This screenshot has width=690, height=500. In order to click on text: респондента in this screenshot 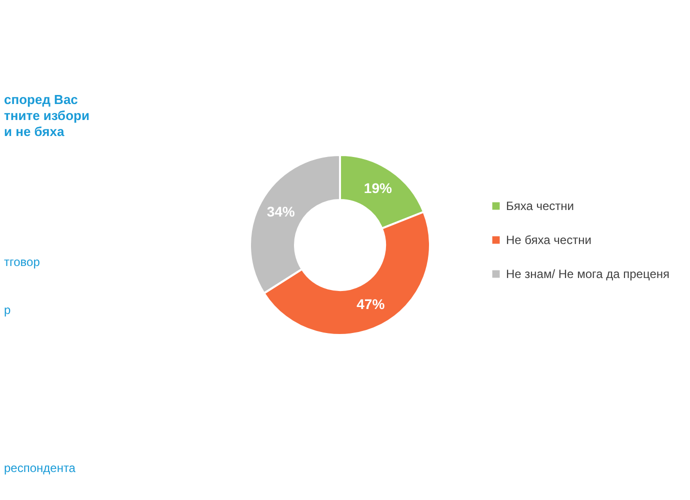, I will do `click(40, 468)`.